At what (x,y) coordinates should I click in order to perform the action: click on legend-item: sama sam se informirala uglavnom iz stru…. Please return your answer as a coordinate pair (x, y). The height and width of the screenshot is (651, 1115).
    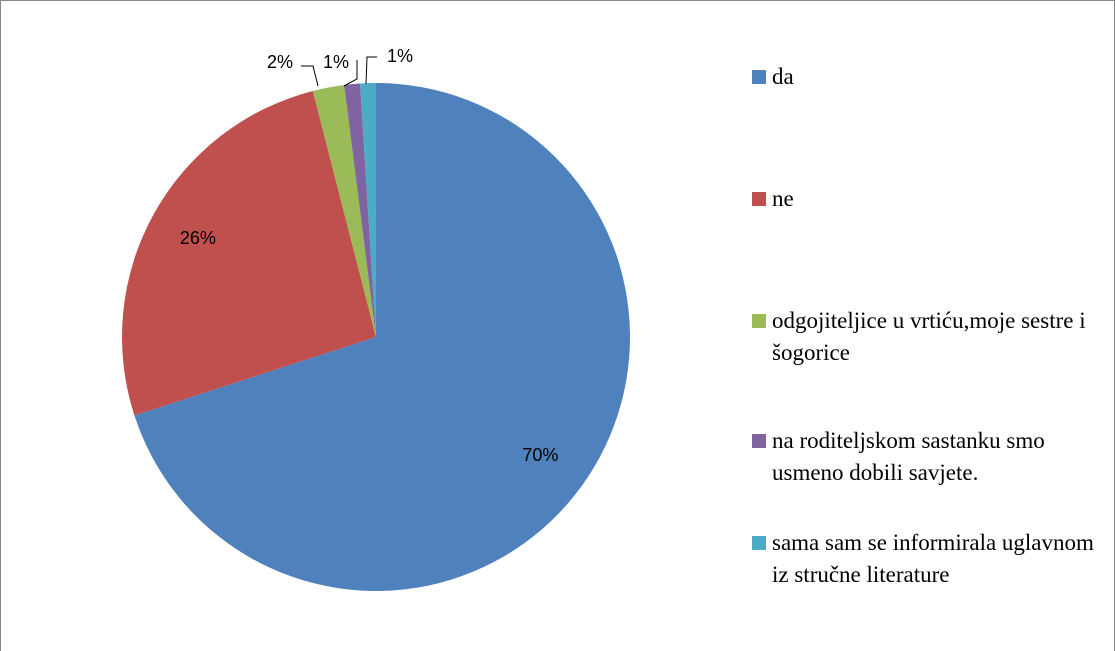
    Looking at the image, I should click on (924, 559).